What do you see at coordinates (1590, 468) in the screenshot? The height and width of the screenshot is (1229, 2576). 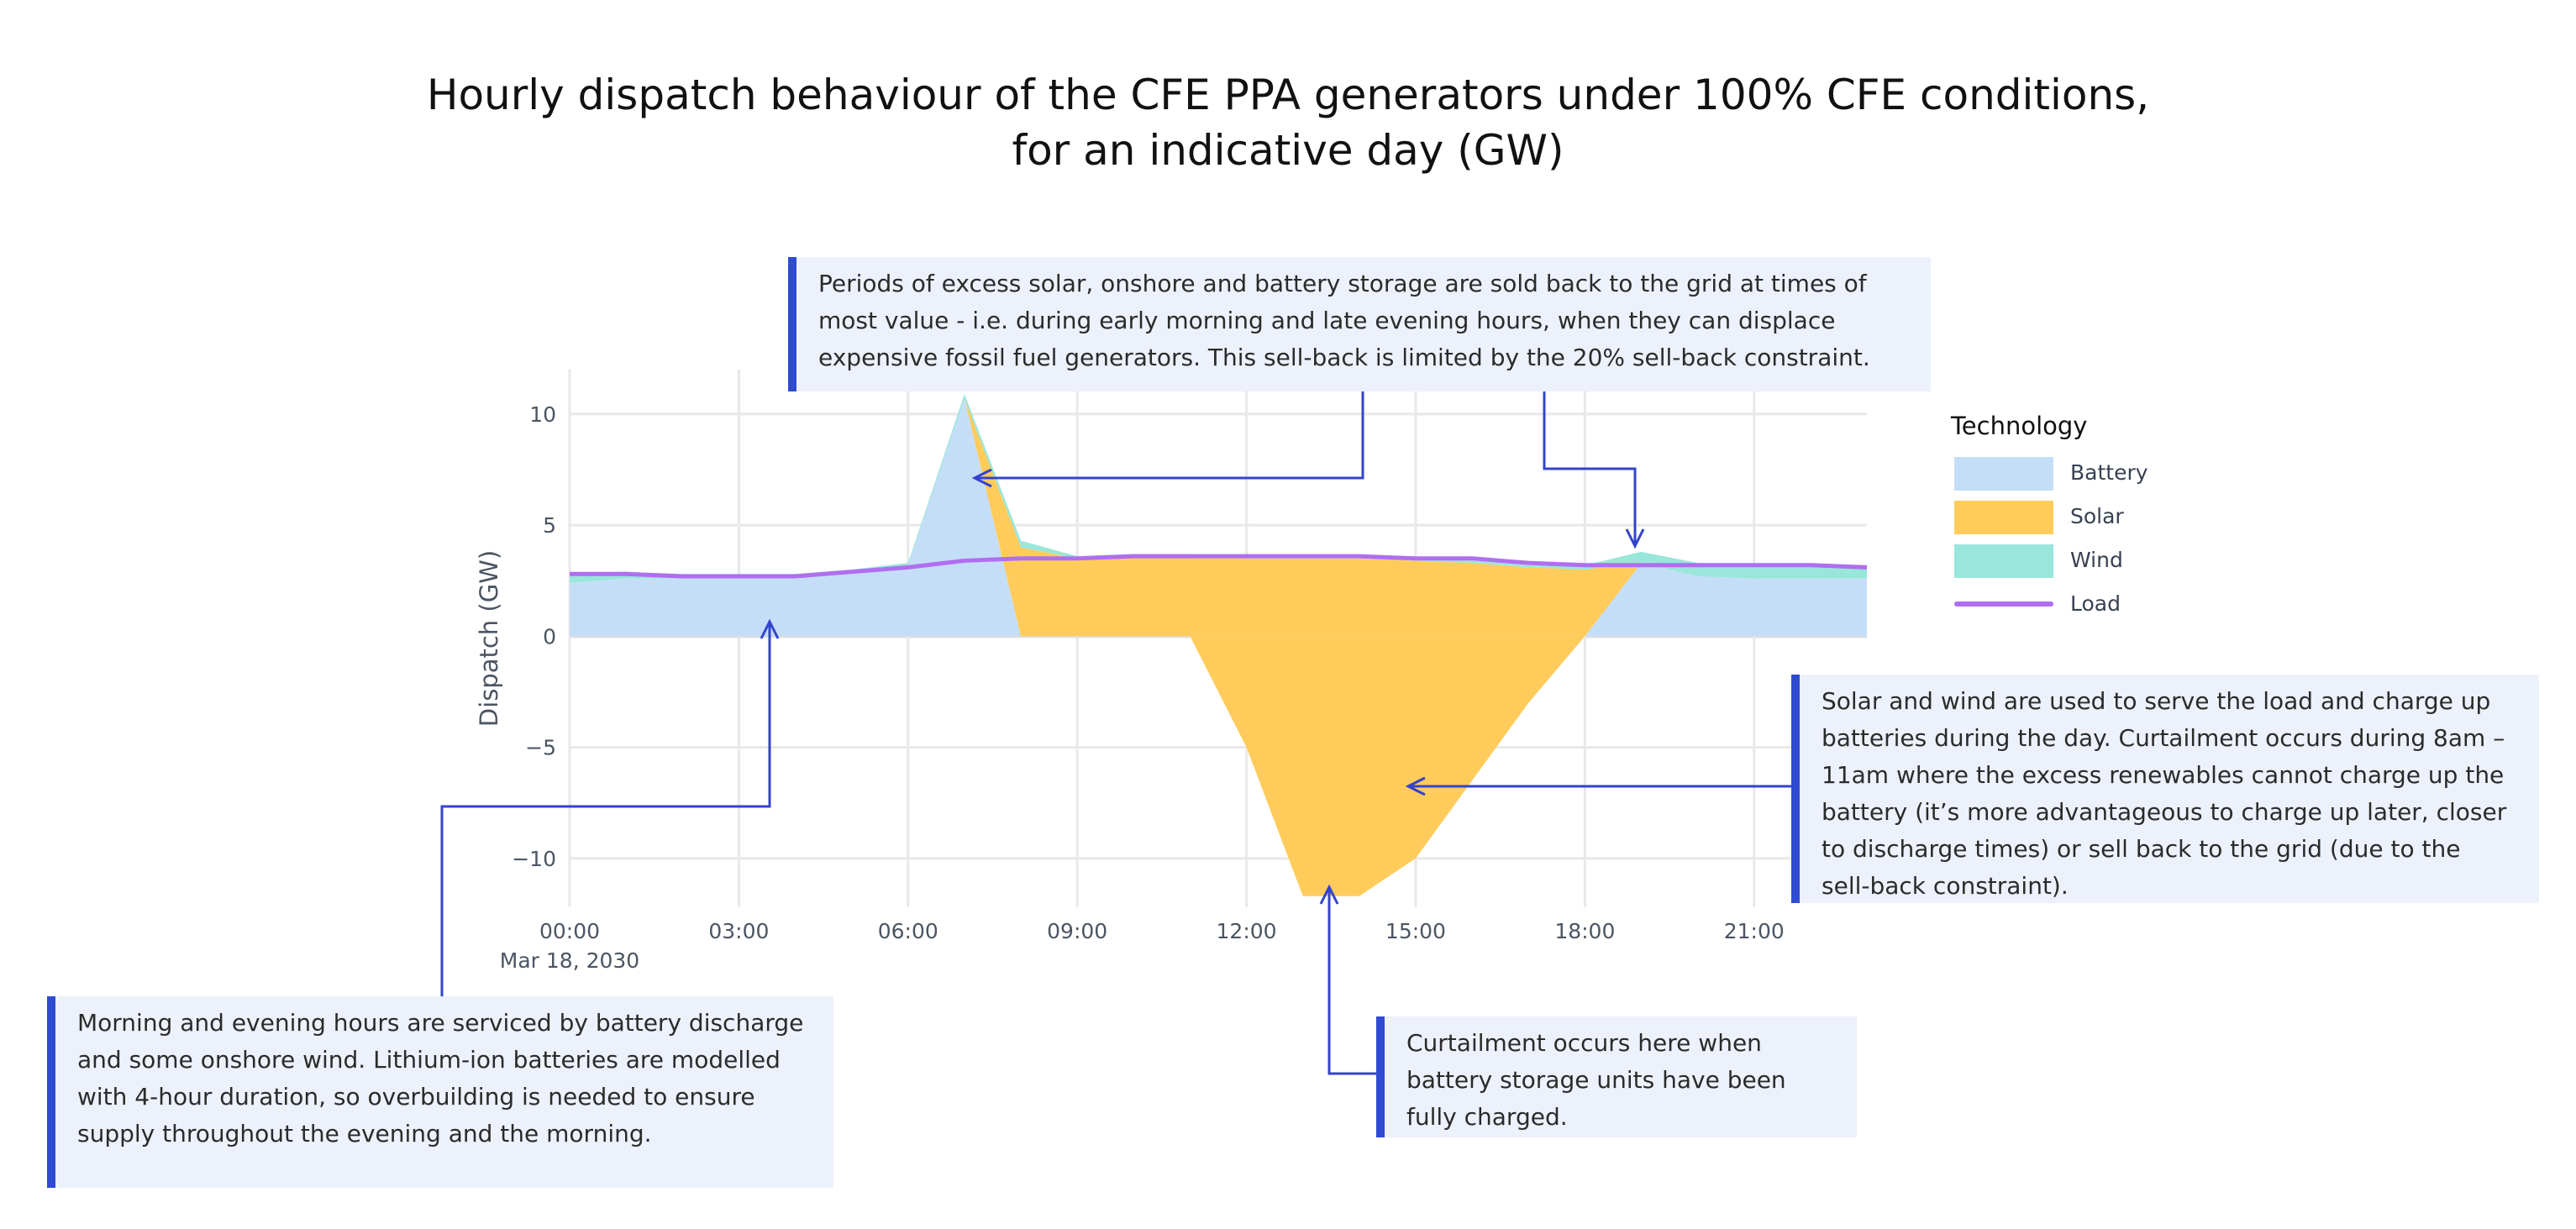 I see `arrow-sellback-right` at bounding box center [1590, 468].